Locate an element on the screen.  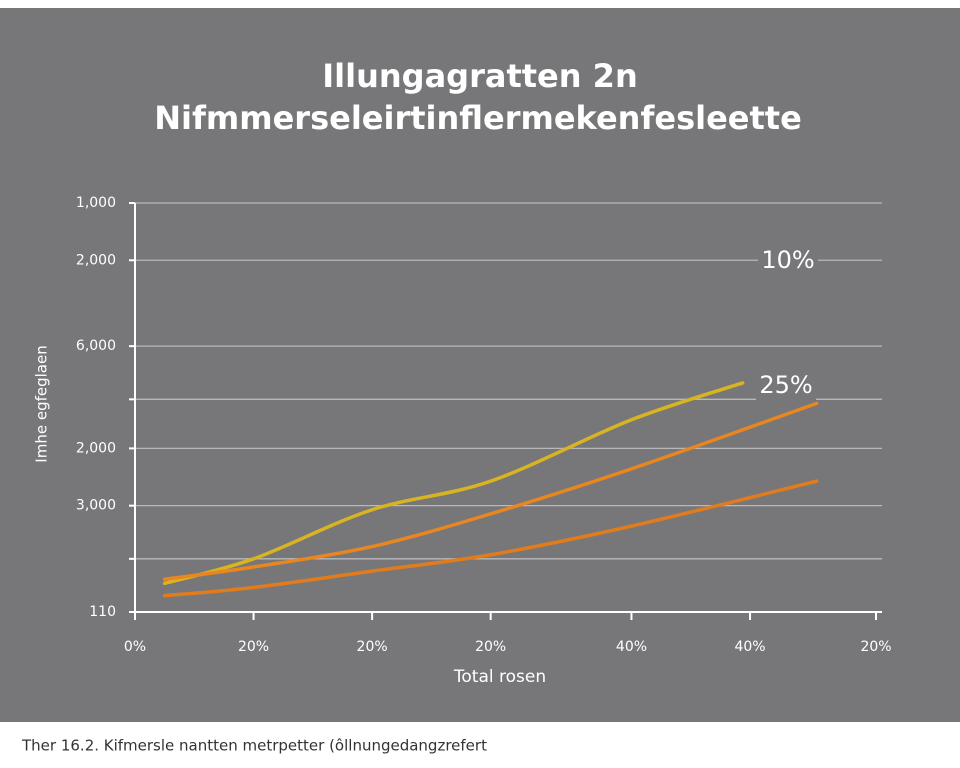
annotation: 10% is located at coordinates (787, 260).